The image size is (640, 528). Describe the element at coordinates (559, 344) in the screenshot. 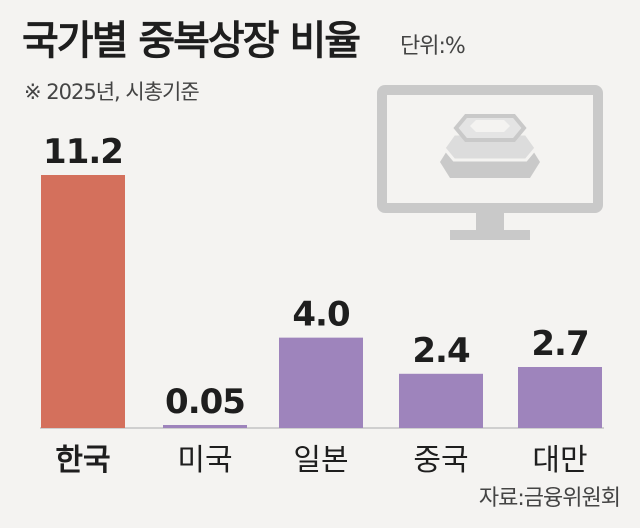

I see `value-label-5: 2.7` at that location.